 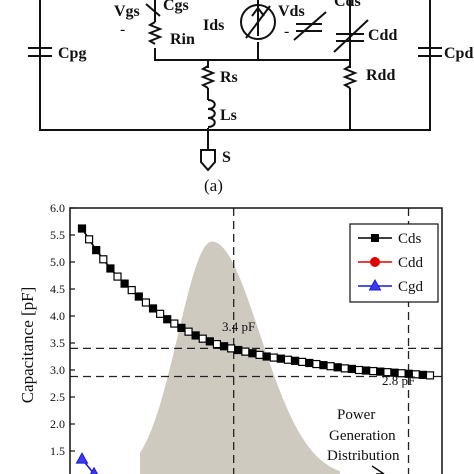 What do you see at coordinates (382, 35) in the screenshot?
I see `label-cdd: Cdd` at bounding box center [382, 35].